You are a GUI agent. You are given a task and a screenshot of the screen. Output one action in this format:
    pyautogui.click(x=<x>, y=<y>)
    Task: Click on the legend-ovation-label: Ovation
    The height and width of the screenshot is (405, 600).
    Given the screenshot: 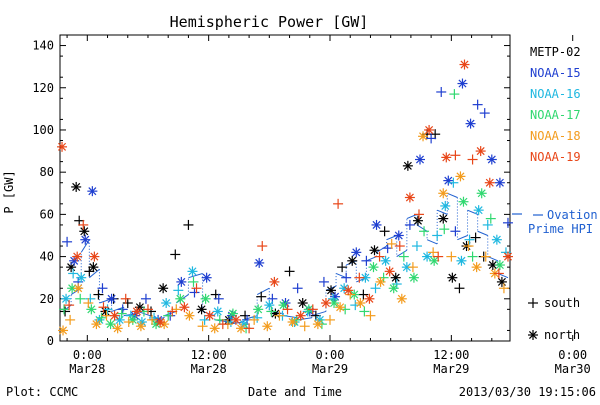 What is the action you would take?
    pyautogui.click(x=572, y=215)
    